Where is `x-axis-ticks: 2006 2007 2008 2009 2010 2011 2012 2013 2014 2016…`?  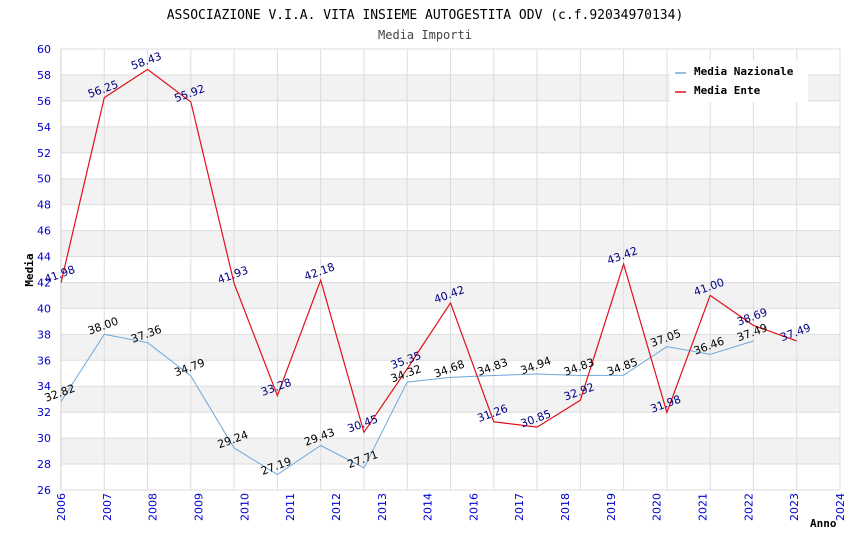
x-axis-ticks: 2006 2007 2008 2009 2010 2011 2012 2013 2014 2016… is located at coordinates (451, 507).